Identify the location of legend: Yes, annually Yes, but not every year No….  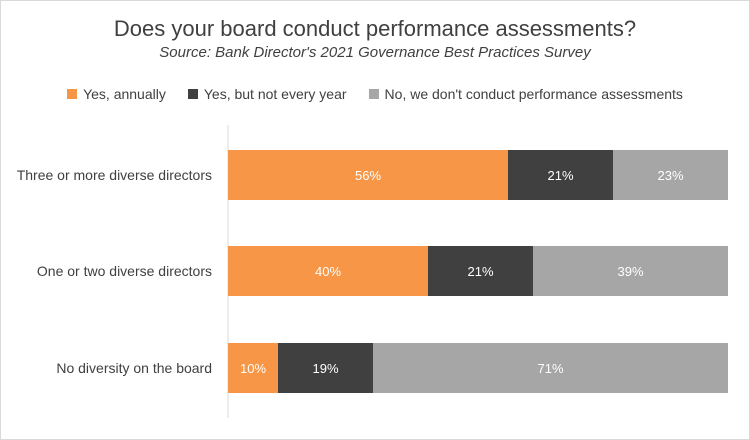
(375, 94).